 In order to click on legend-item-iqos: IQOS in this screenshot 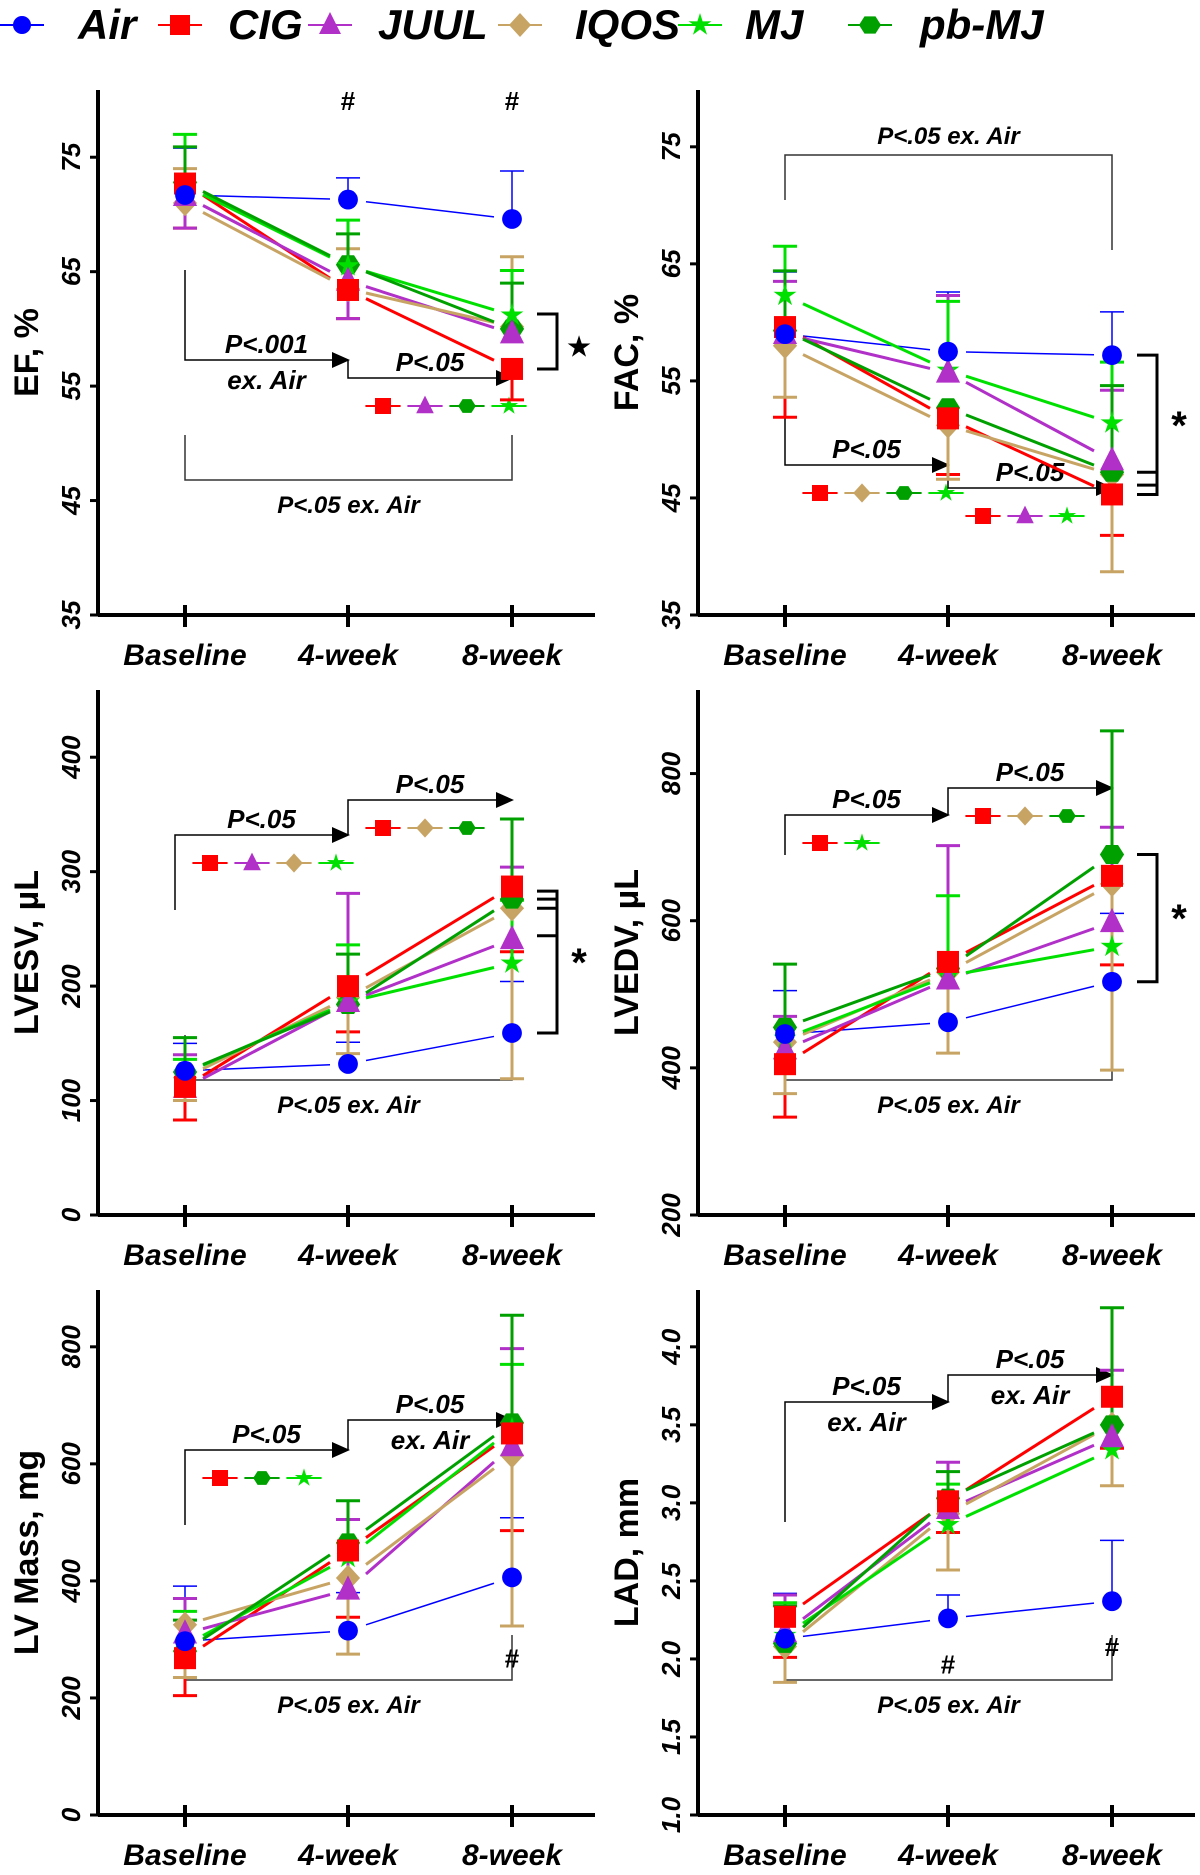, I will do `click(589, 25)`.